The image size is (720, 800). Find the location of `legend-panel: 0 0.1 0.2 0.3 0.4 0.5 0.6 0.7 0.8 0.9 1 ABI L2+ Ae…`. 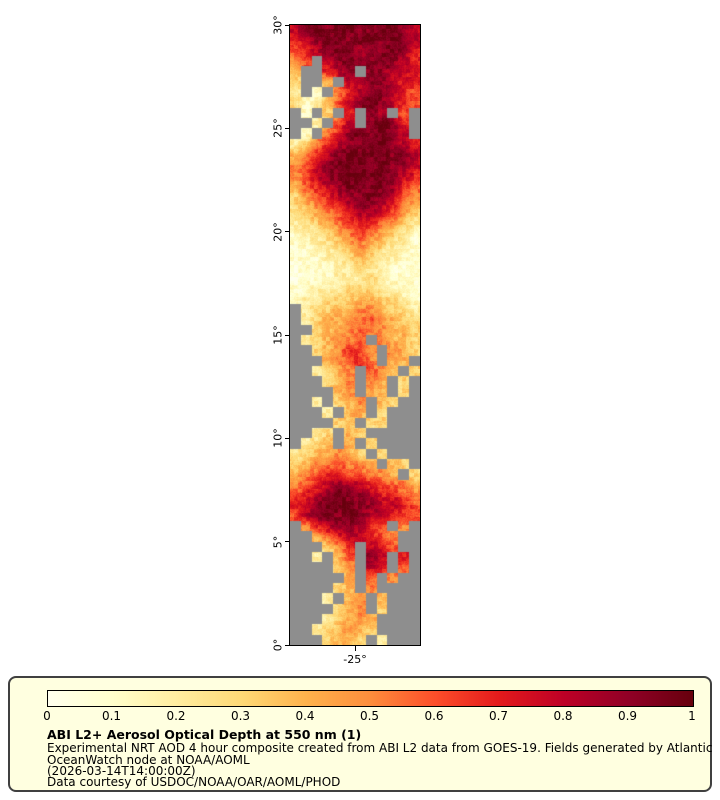

legend-panel: 0 0.1 0.2 0.3 0.4 0.5 0.6 0.7 0.8 0.9 1 ABI L2+ Ae… is located at coordinates (360, 734).